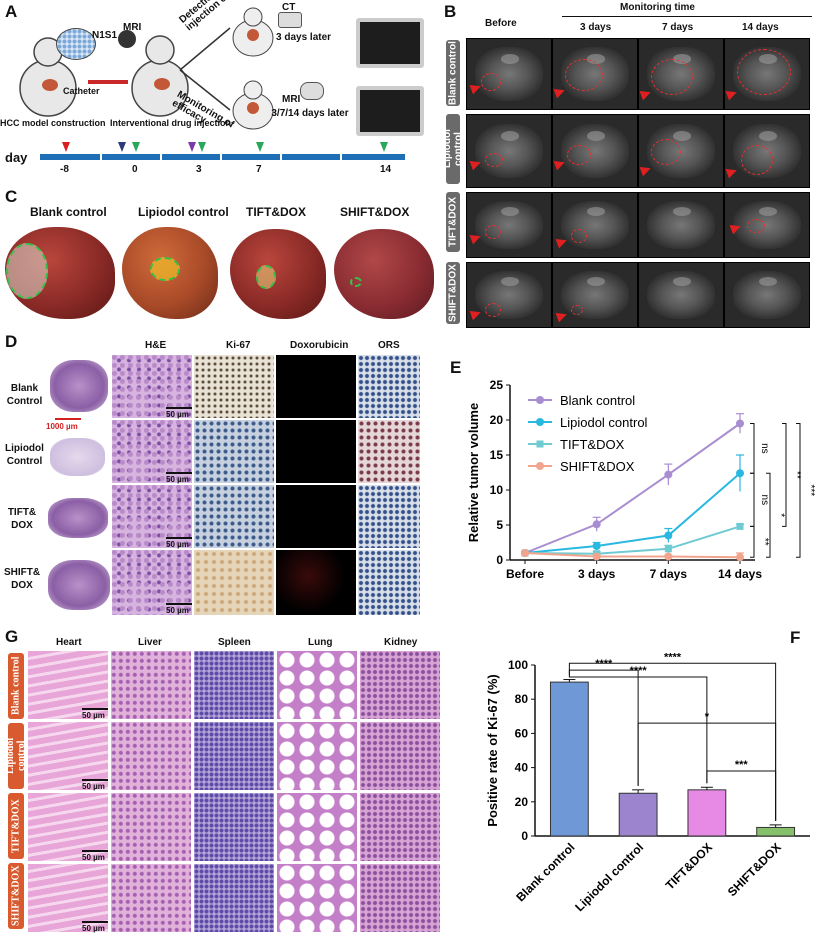 This screenshot has width=819, height=937. Describe the element at coordinates (11, 341) in the screenshot. I see `panel-letter-d: D` at that location.